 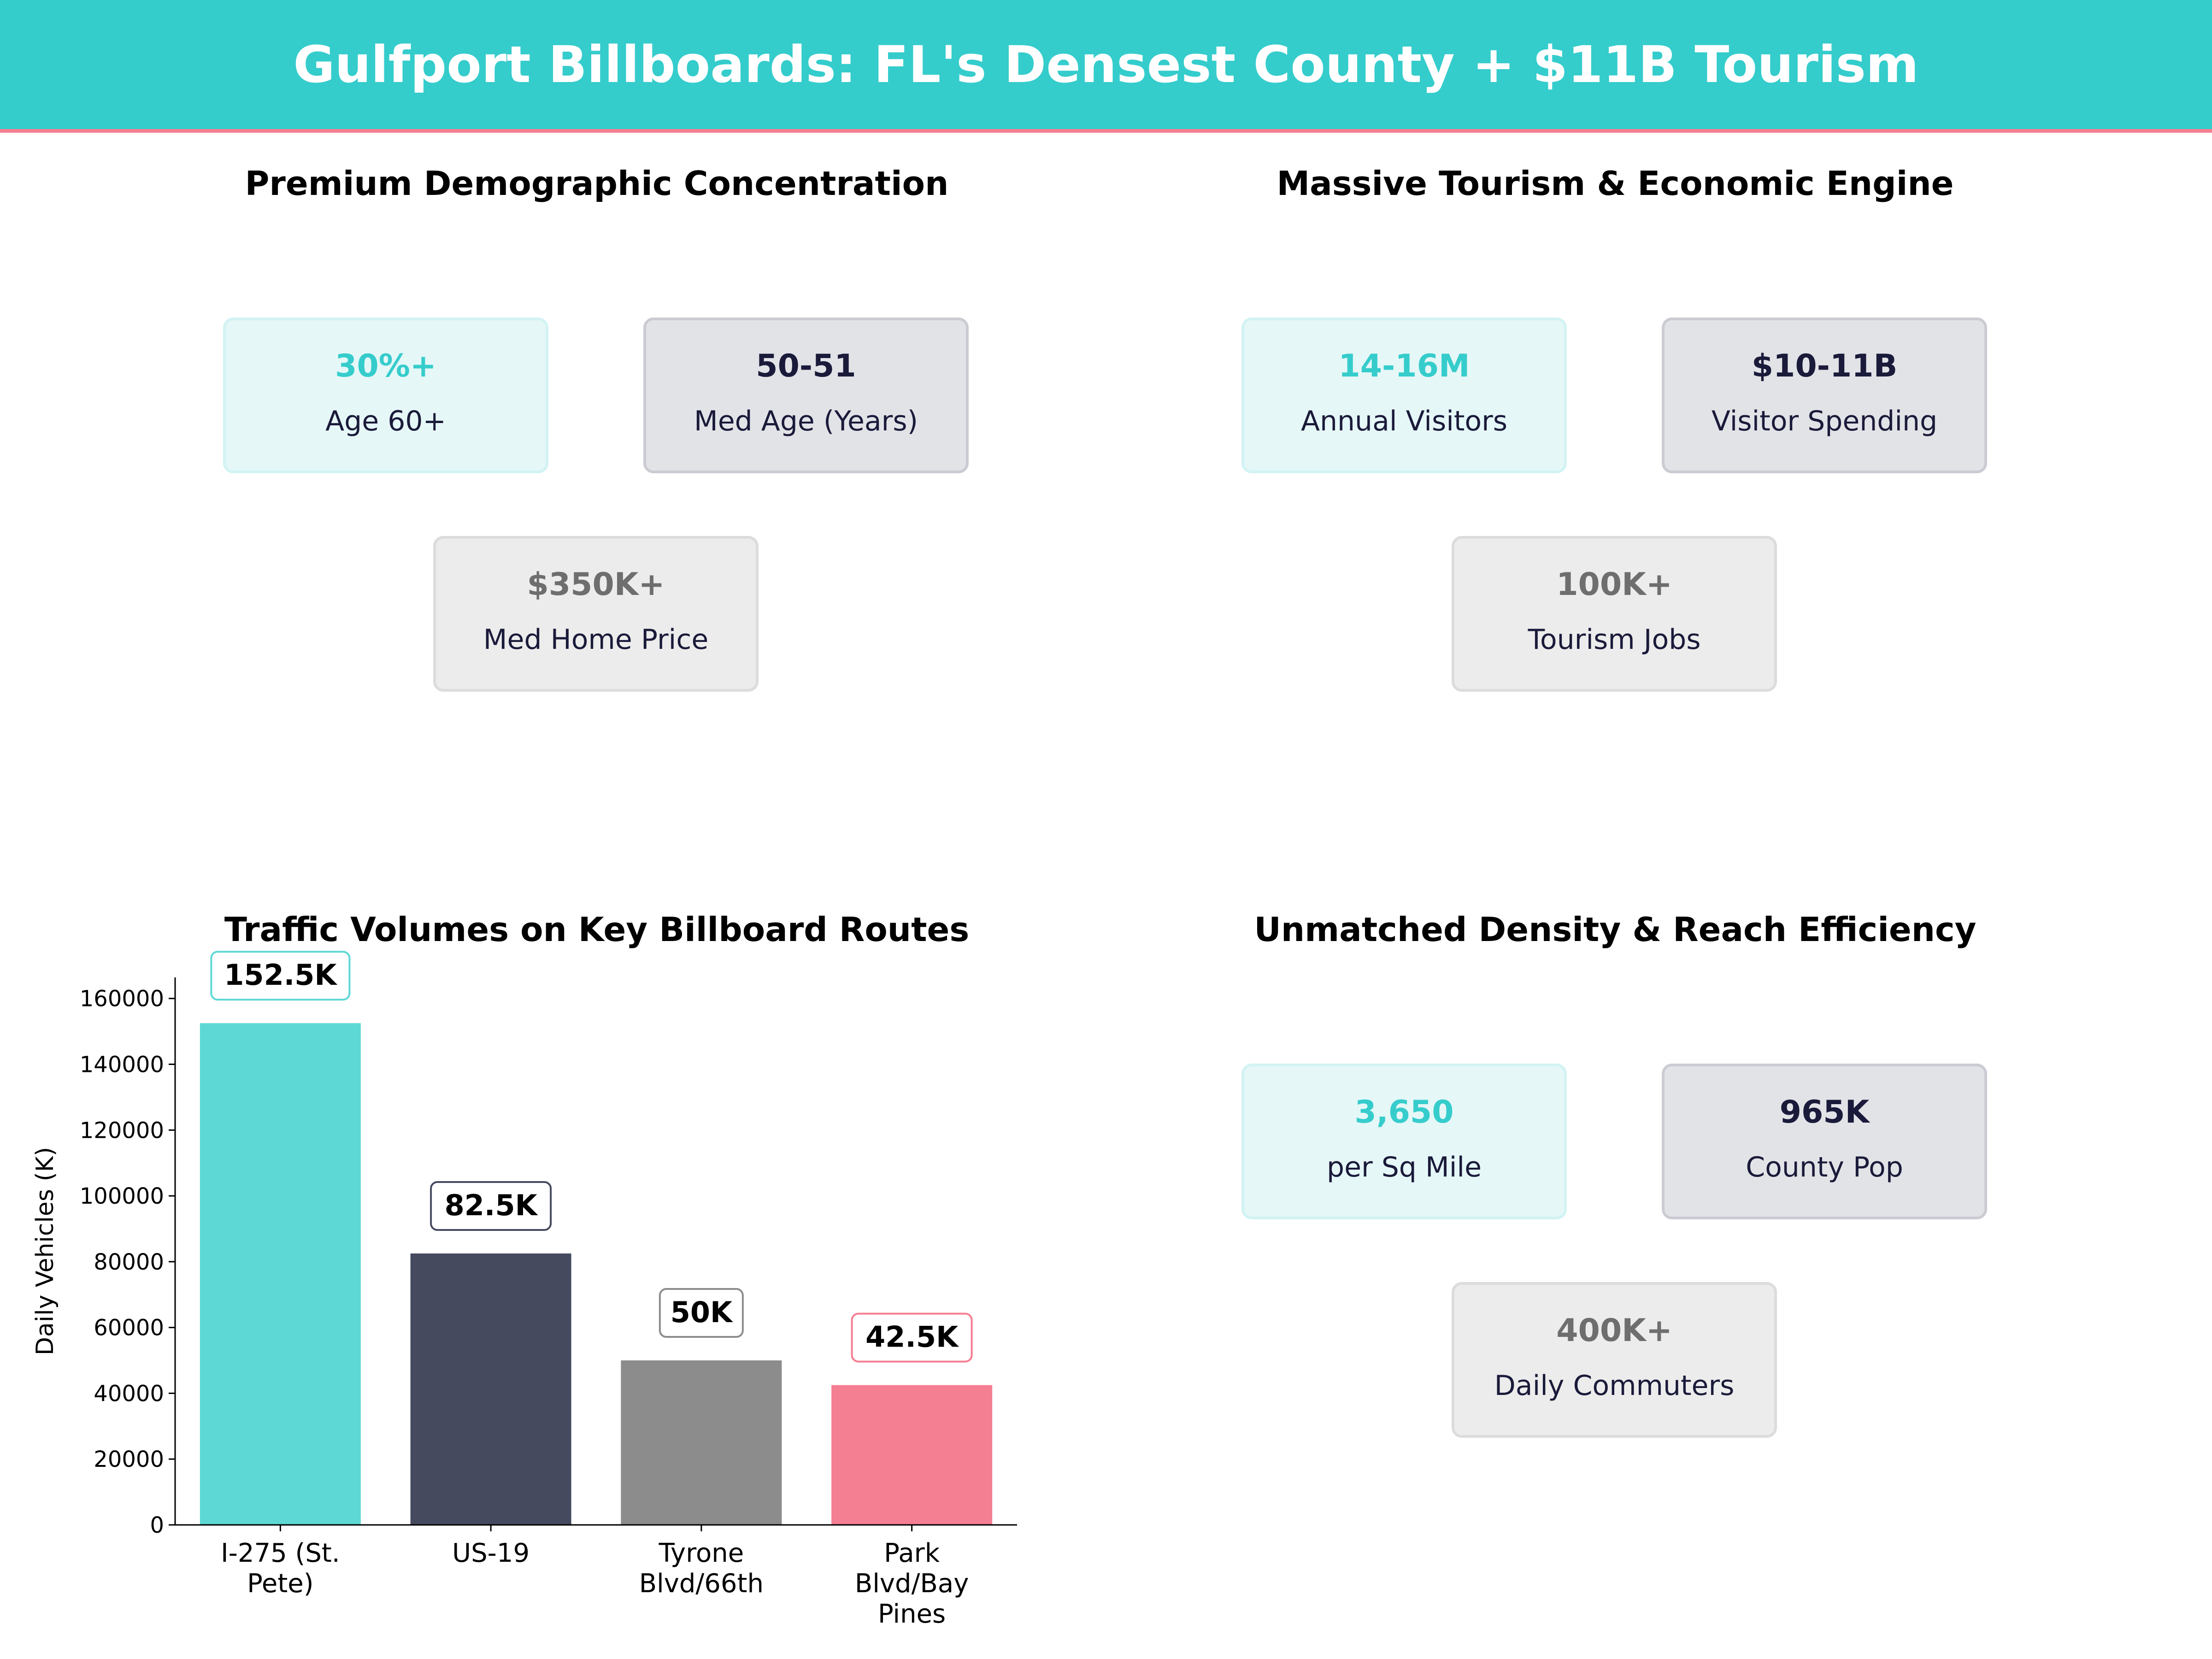 What do you see at coordinates (806, 366) in the screenshot?
I see `stat-value: 50-51` at bounding box center [806, 366].